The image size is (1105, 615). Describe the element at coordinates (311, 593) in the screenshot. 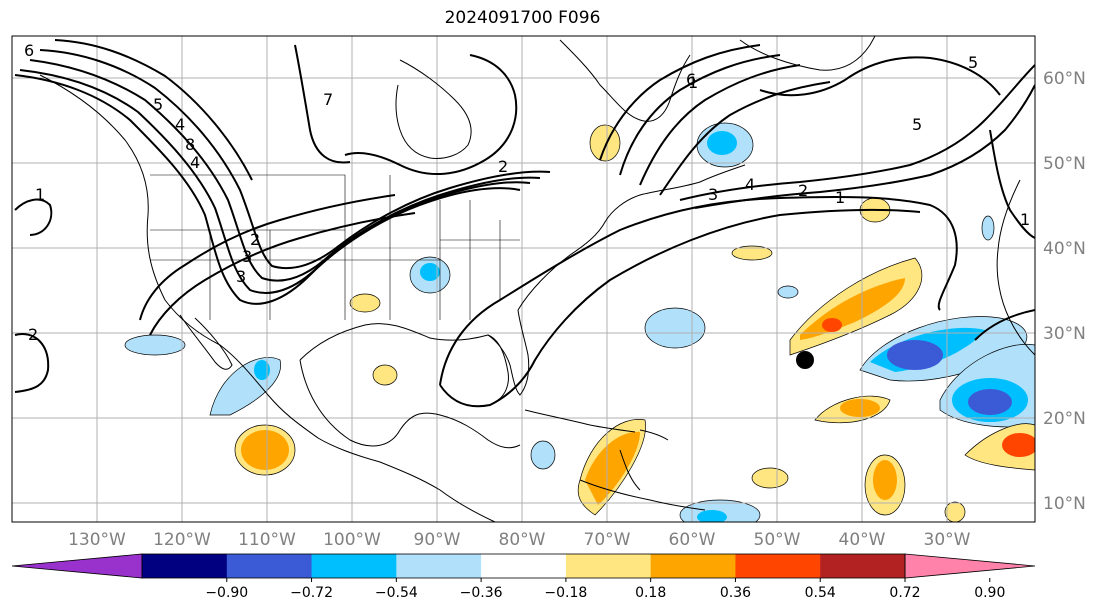

I see `colorbar-tick-label: −0.72` at that location.